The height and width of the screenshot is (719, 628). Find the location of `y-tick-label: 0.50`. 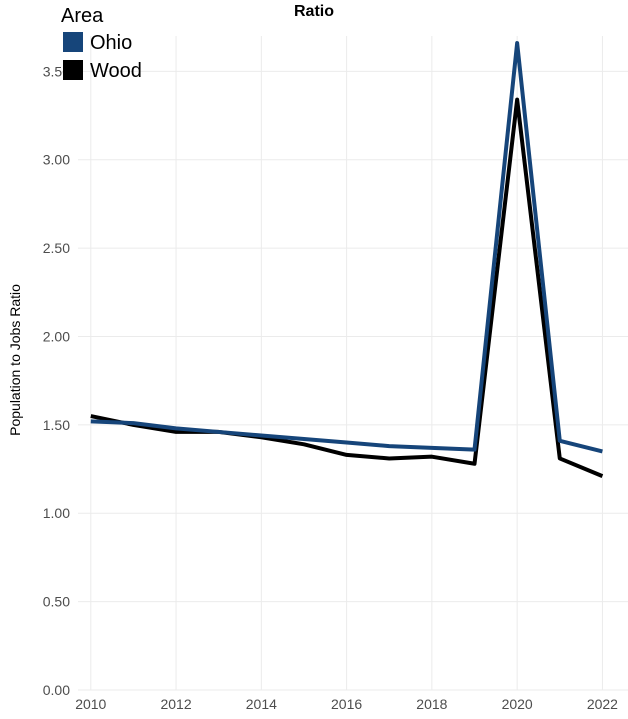

y-tick-label: 0.50 is located at coordinates (56, 602).